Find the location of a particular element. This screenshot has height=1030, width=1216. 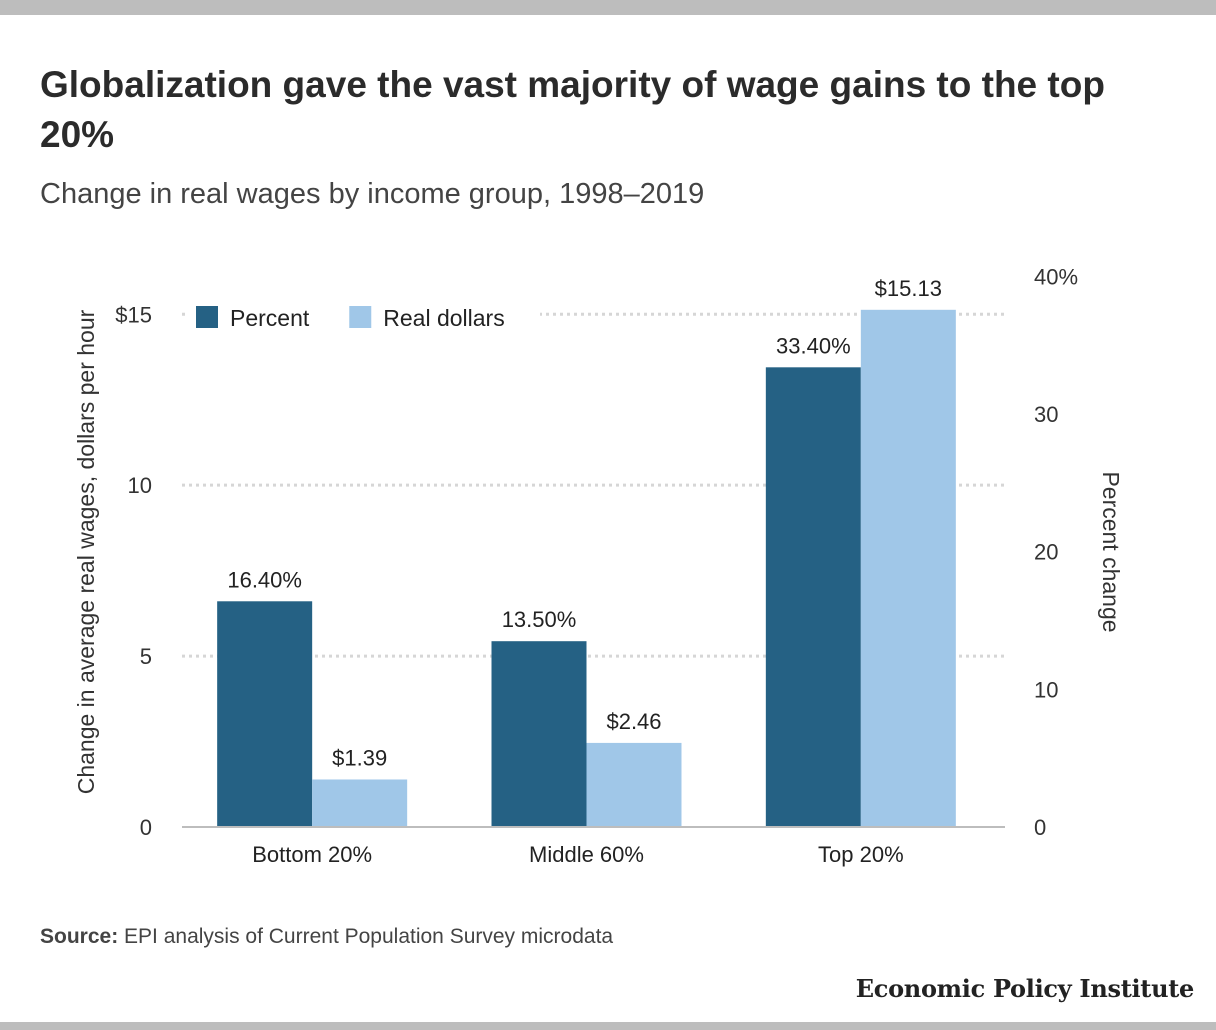

data-label: $15.13 is located at coordinates (908, 288).